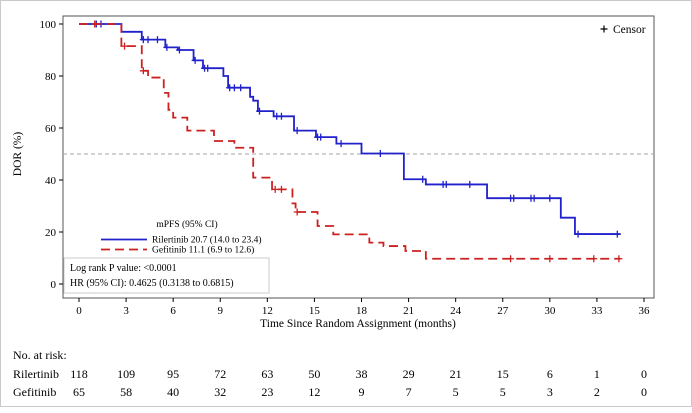 The image size is (692, 413). Describe the element at coordinates (550, 311) in the screenshot. I see `x-tick-label: 30` at that location.